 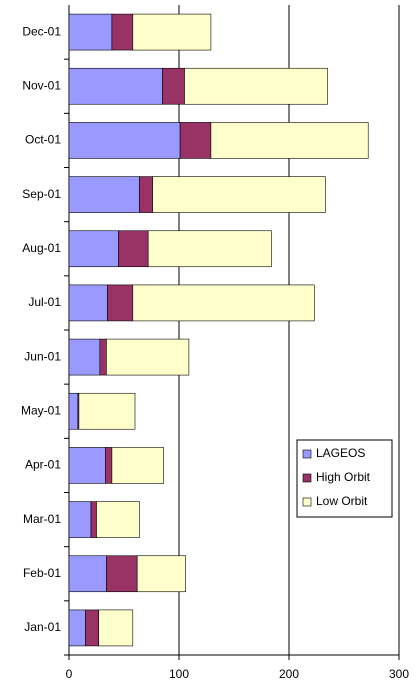 What do you see at coordinates (43, 465) in the screenshot?
I see `y-tick-label: Apr-01` at bounding box center [43, 465].